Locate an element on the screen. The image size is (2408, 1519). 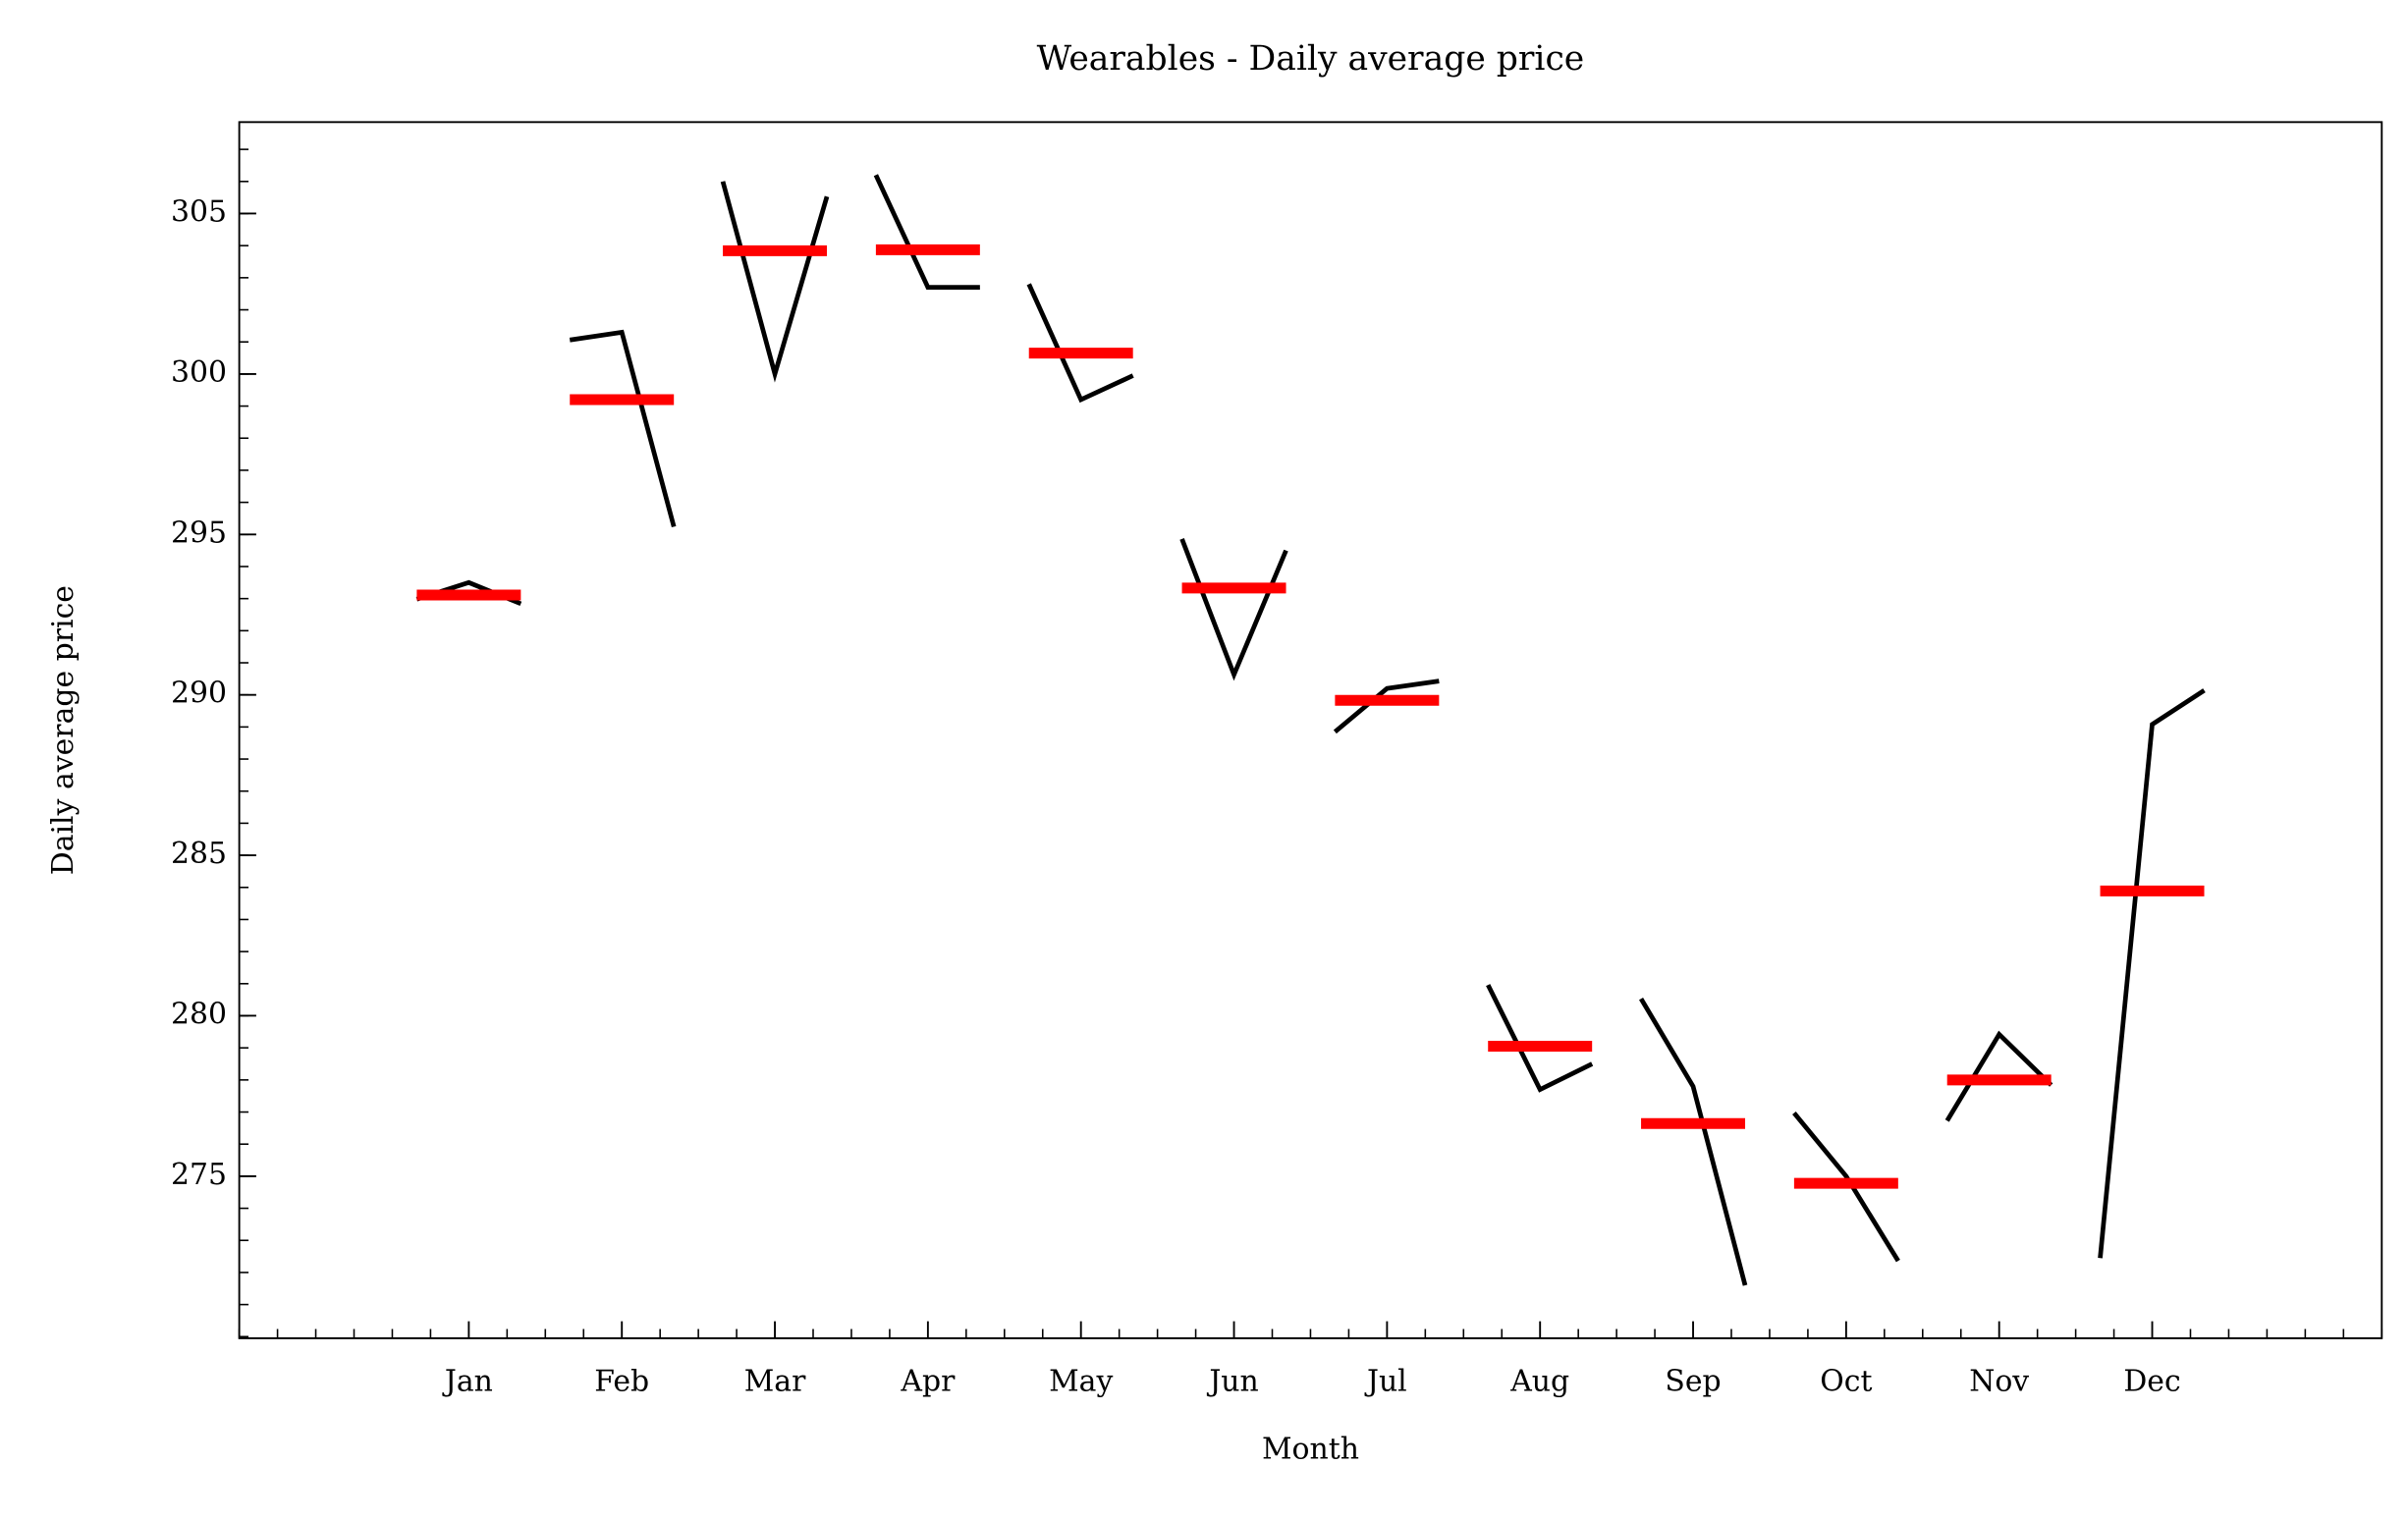
x-tick-label: Nov is located at coordinates (1999, 1382).